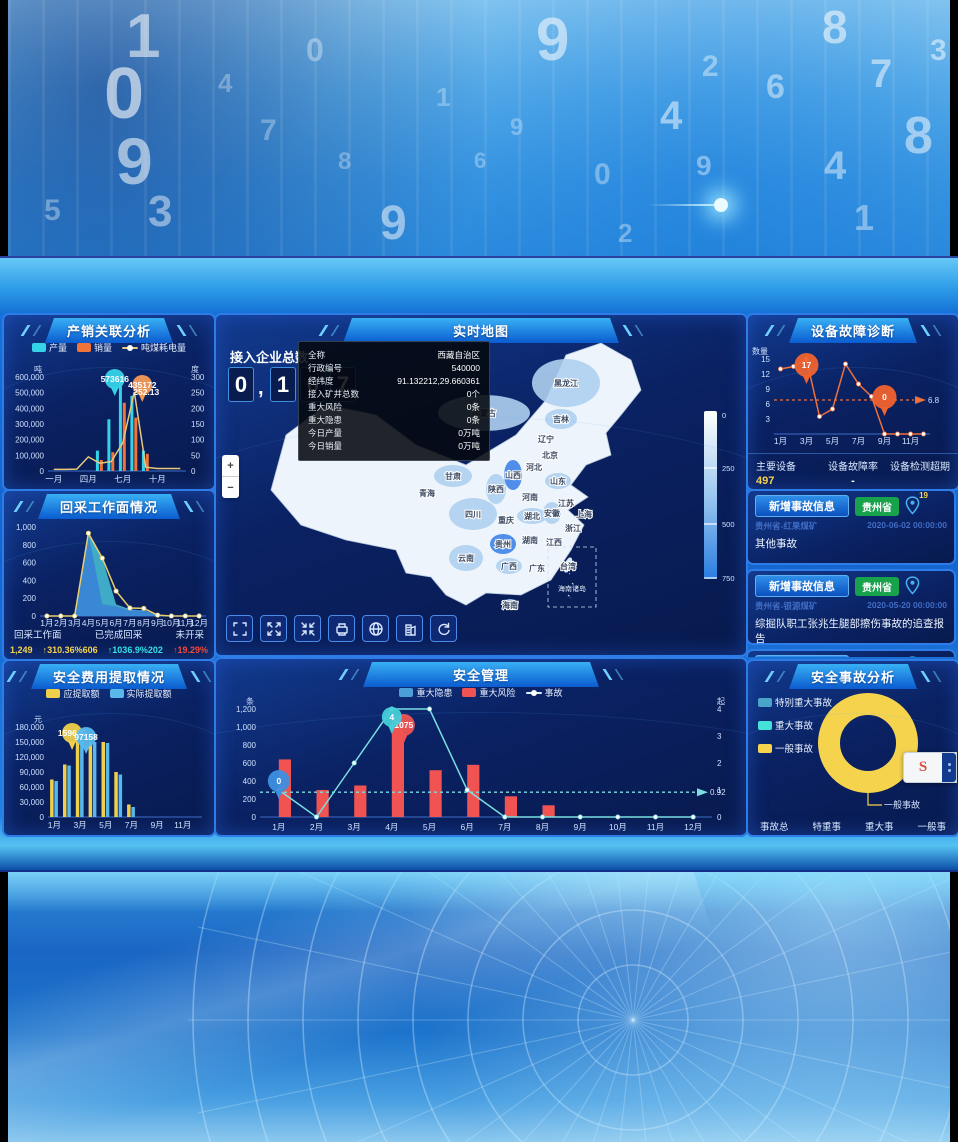  I want to click on legend-item: 重大隐患, so click(425, 692).